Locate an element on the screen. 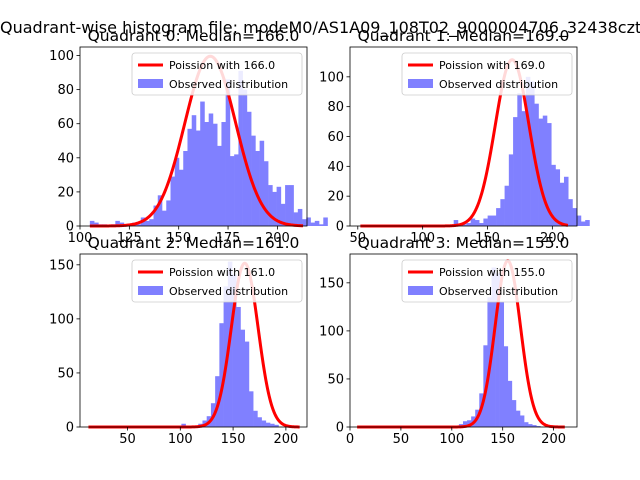 The image size is (640, 480). legend: Poission with 155.0 Observed distribution is located at coordinates (487, 281).